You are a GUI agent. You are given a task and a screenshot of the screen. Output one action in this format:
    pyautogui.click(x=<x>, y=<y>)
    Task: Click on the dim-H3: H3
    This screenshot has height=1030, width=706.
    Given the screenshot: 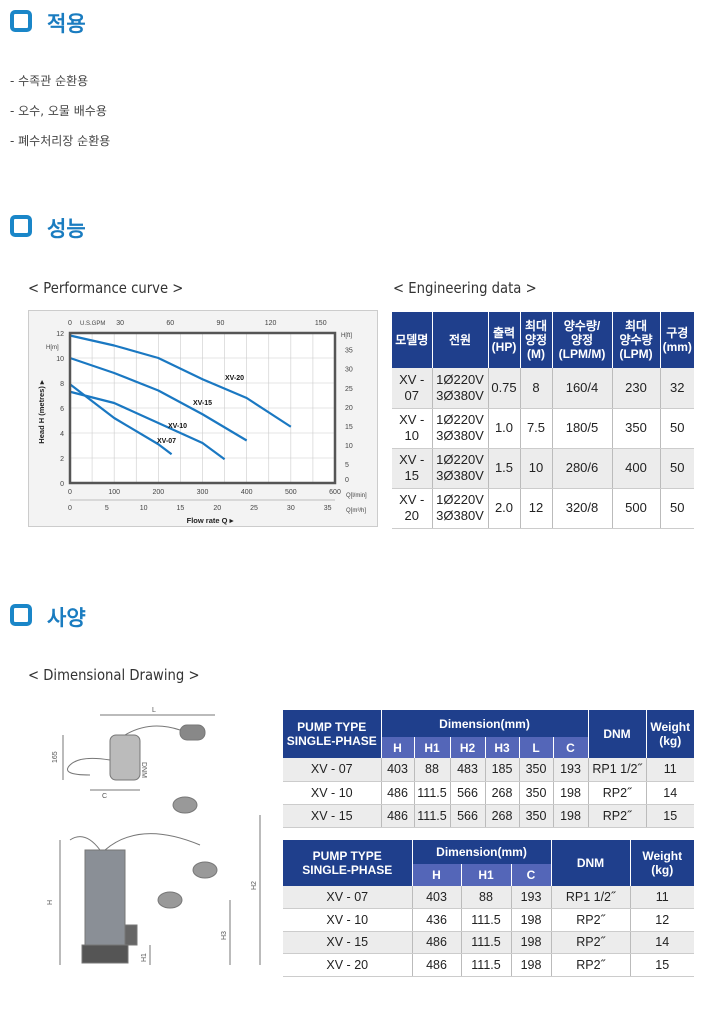 What is the action you would take?
    pyautogui.click(x=224, y=935)
    